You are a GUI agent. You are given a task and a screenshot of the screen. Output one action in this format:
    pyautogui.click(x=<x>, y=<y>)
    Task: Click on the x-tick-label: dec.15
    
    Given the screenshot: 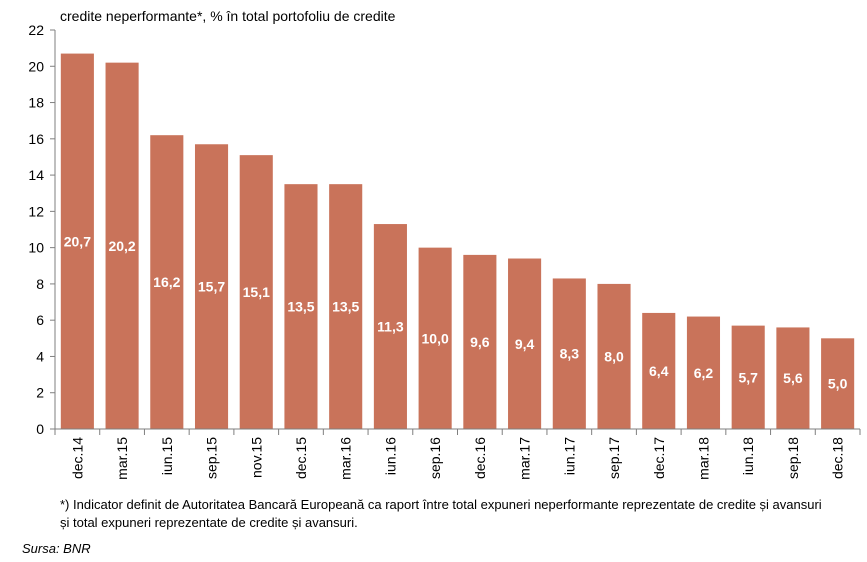 What is the action you would take?
    pyautogui.click(x=301, y=458)
    